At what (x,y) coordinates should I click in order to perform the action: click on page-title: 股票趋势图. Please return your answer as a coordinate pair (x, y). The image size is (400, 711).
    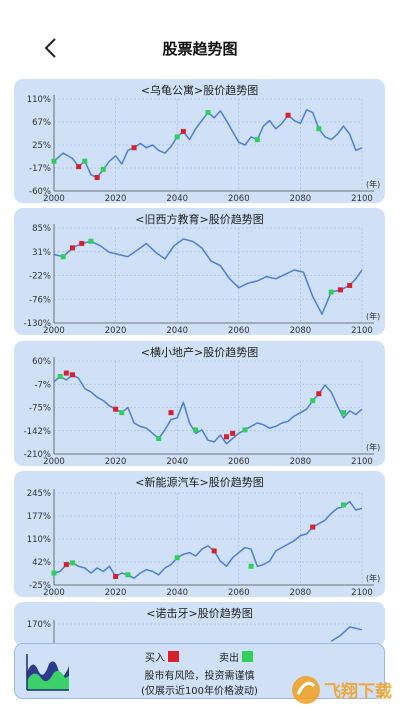
    Looking at the image, I should click on (200, 49).